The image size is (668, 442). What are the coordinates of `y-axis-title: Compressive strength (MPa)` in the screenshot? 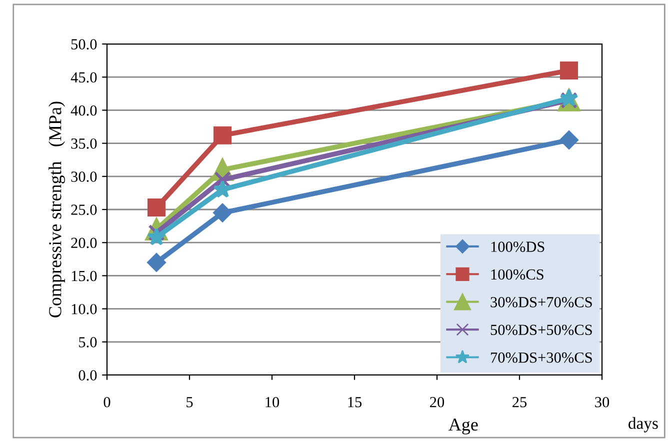 It's located at (56, 210).